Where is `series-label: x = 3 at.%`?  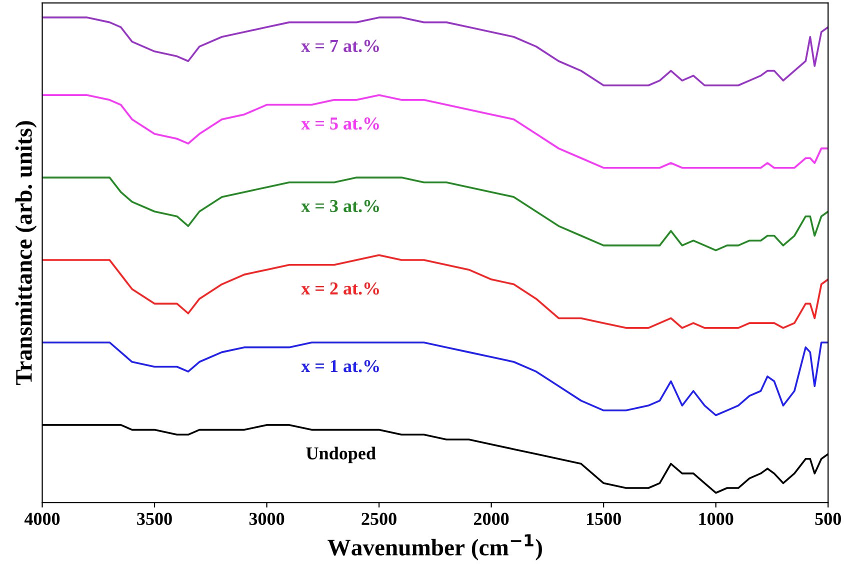 series-label: x = 3 at.% is located at coordinates (340, 206).